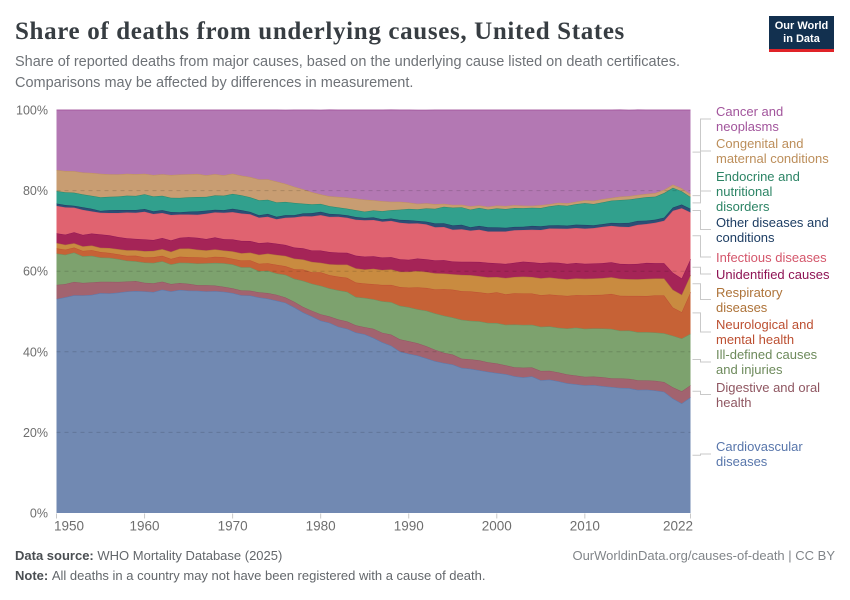 This screenshot has height=600, width=850. I want to click on legend-connector-cancer-and-neoplasms, so click(701, 135).